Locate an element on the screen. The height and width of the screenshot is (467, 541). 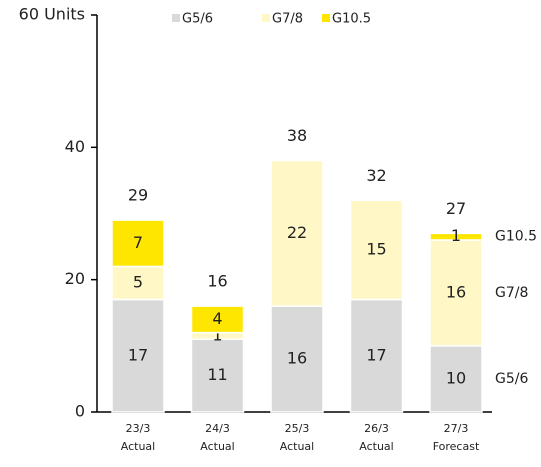
legend-label: G7/8 is located at coordinates (287, 19).